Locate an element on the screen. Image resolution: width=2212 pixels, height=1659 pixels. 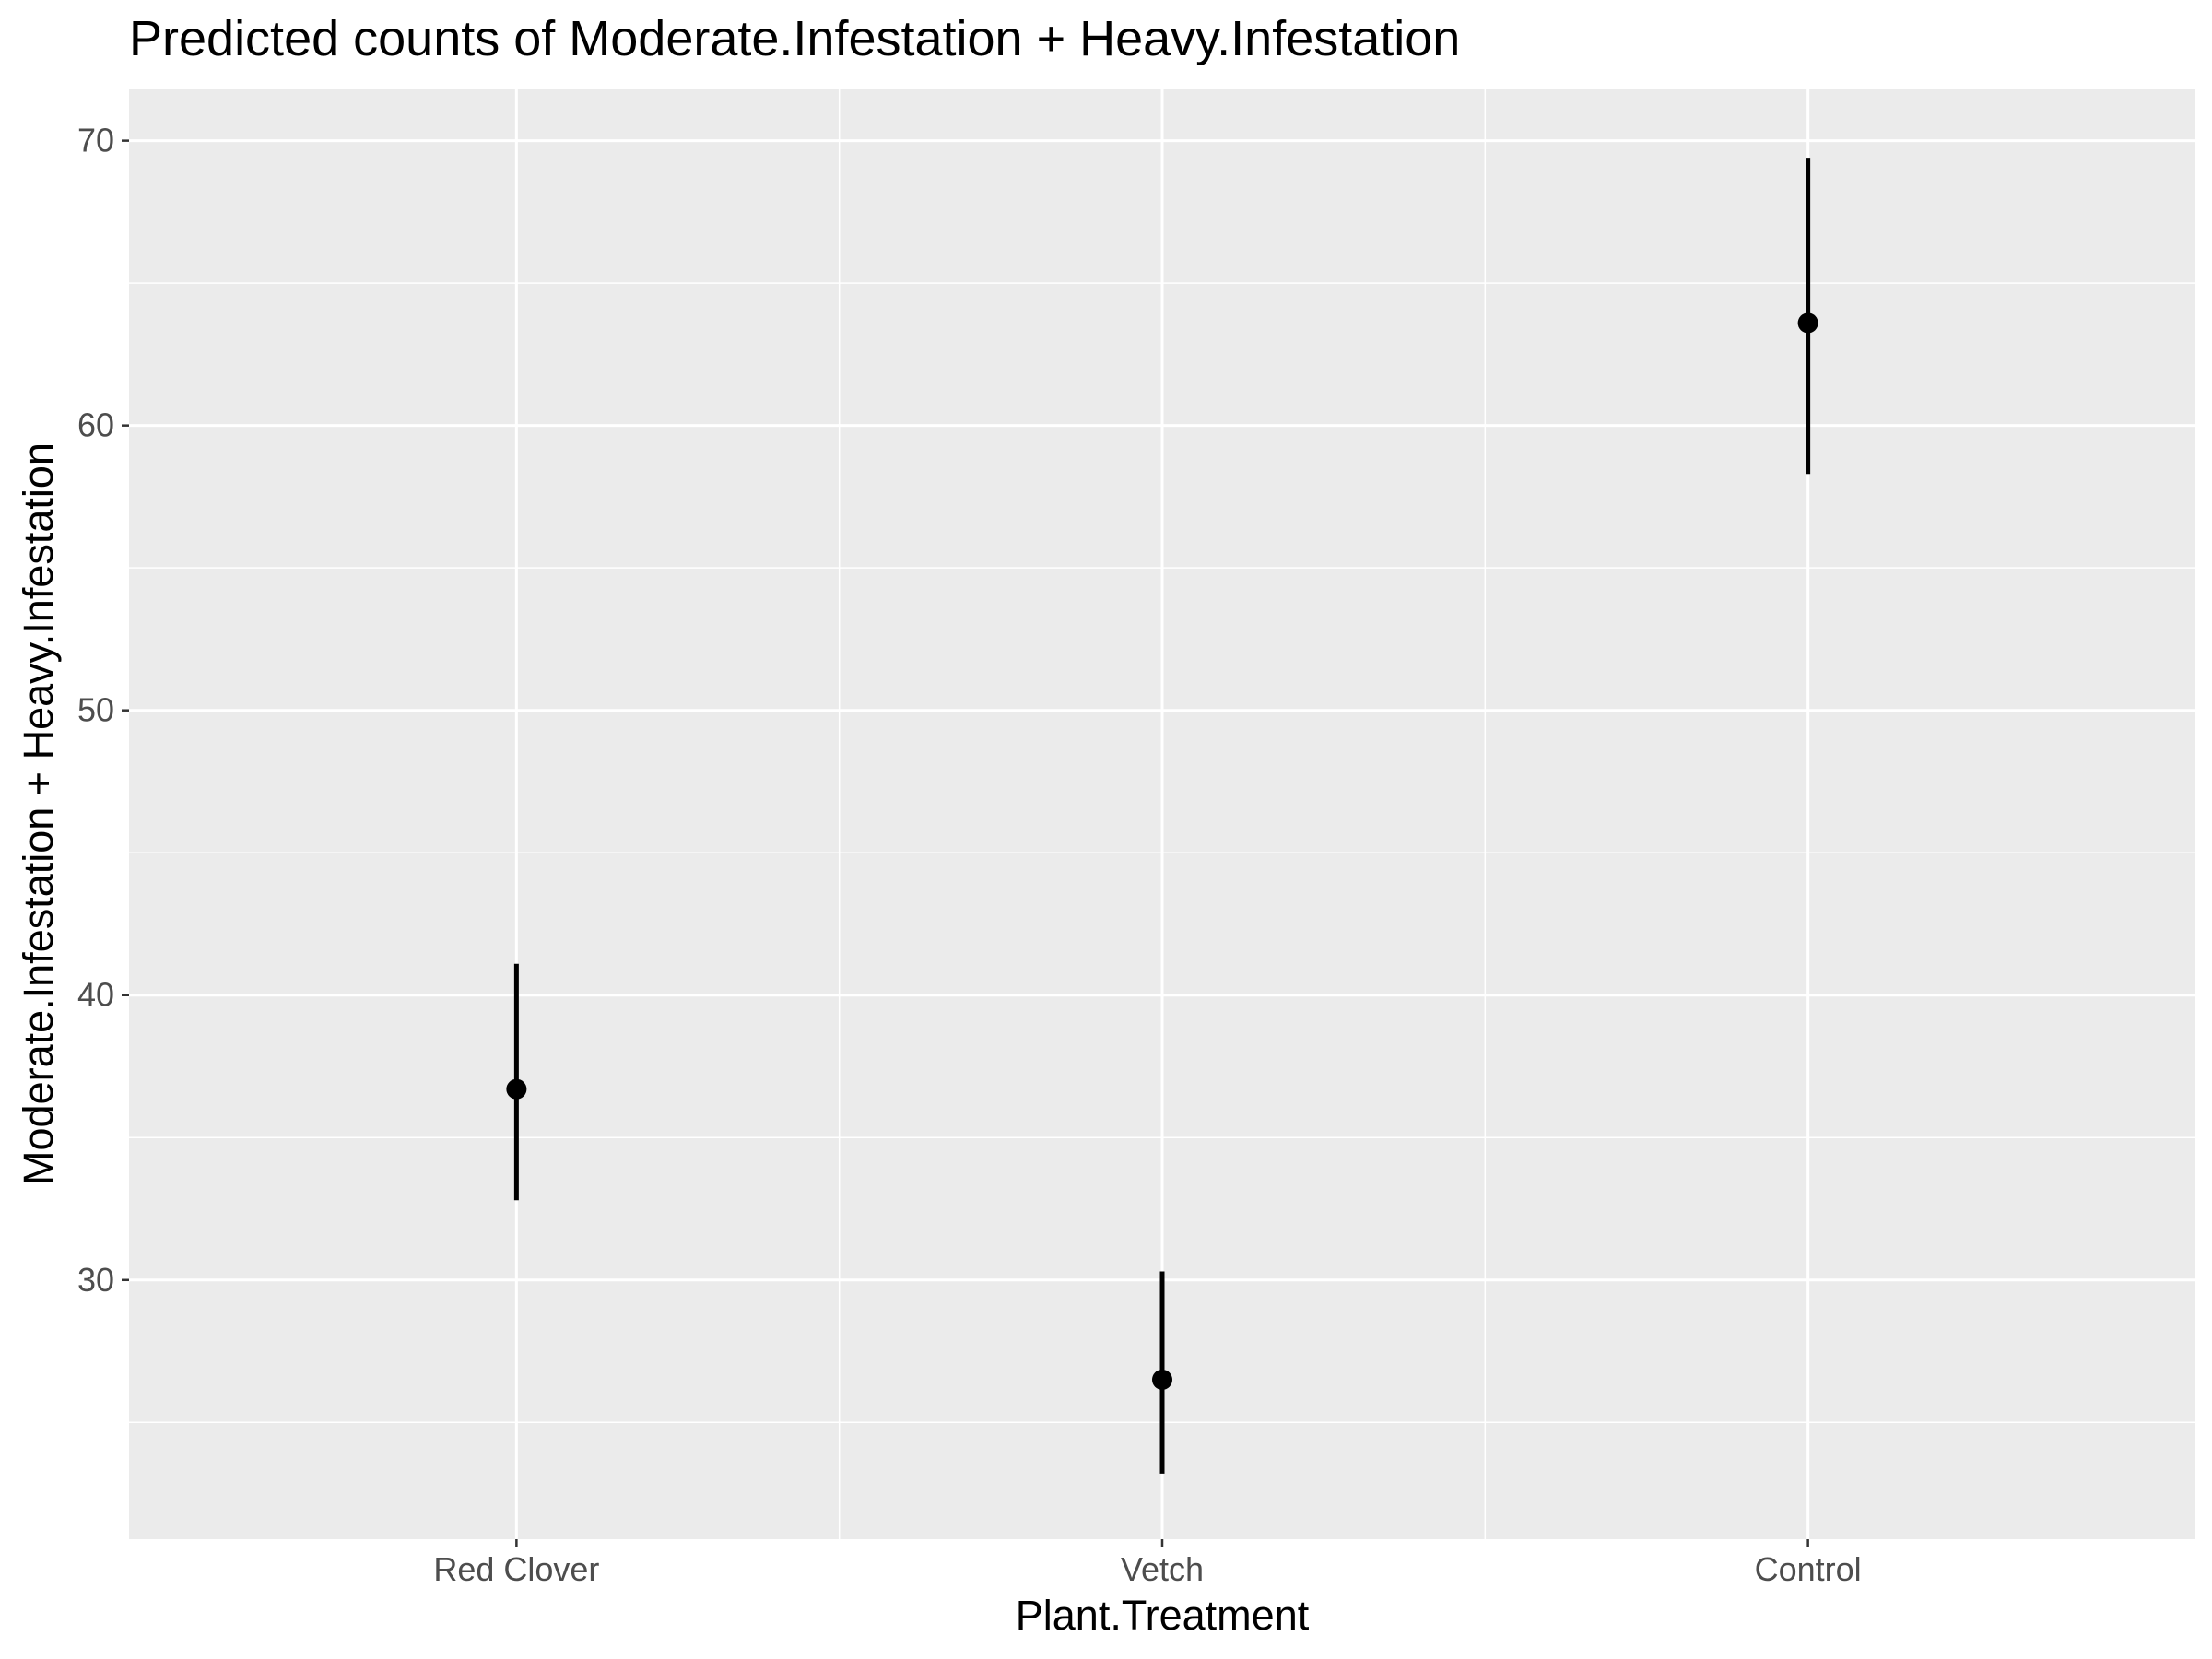
y-axis-title: Moderate.Infestation + Heavy.Infestation is located at coordinates (38, 813).